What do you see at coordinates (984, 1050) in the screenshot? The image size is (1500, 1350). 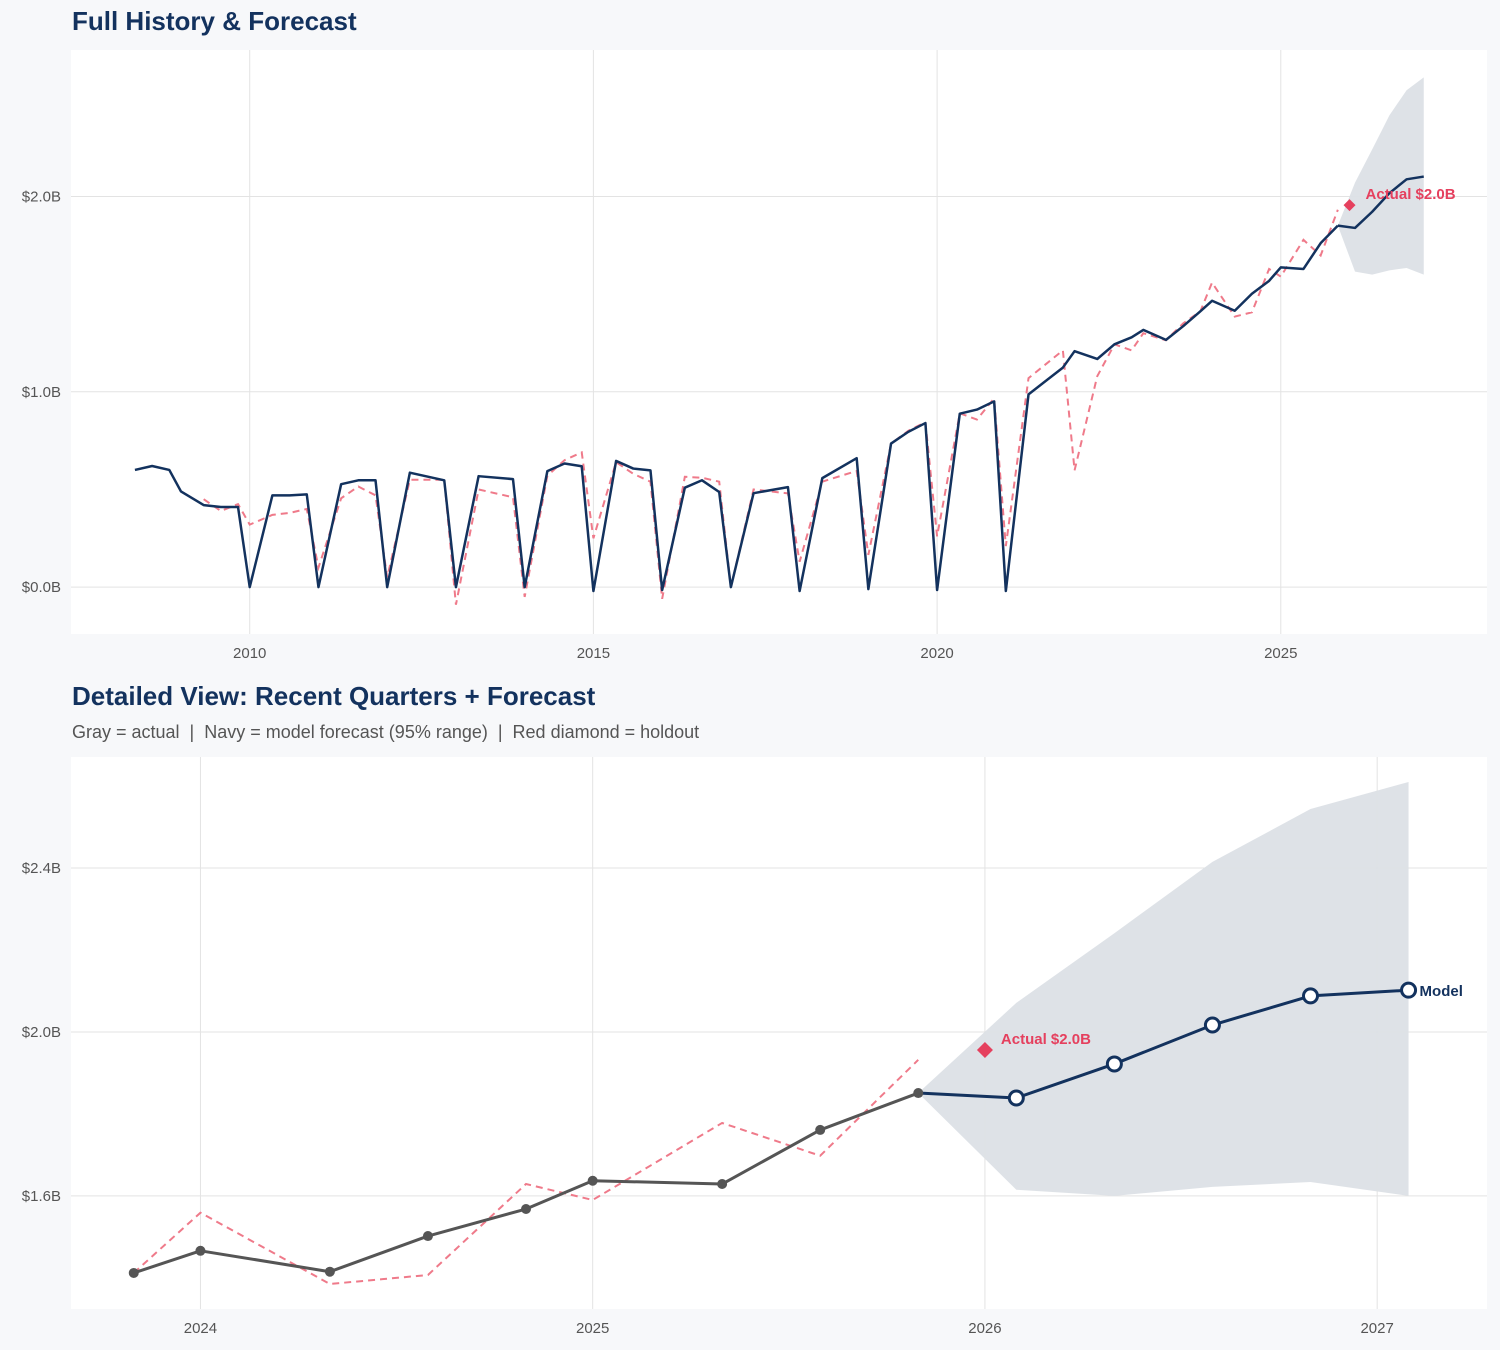 I see `detail-holdout-diamond` at bounding box center [984, 1050].